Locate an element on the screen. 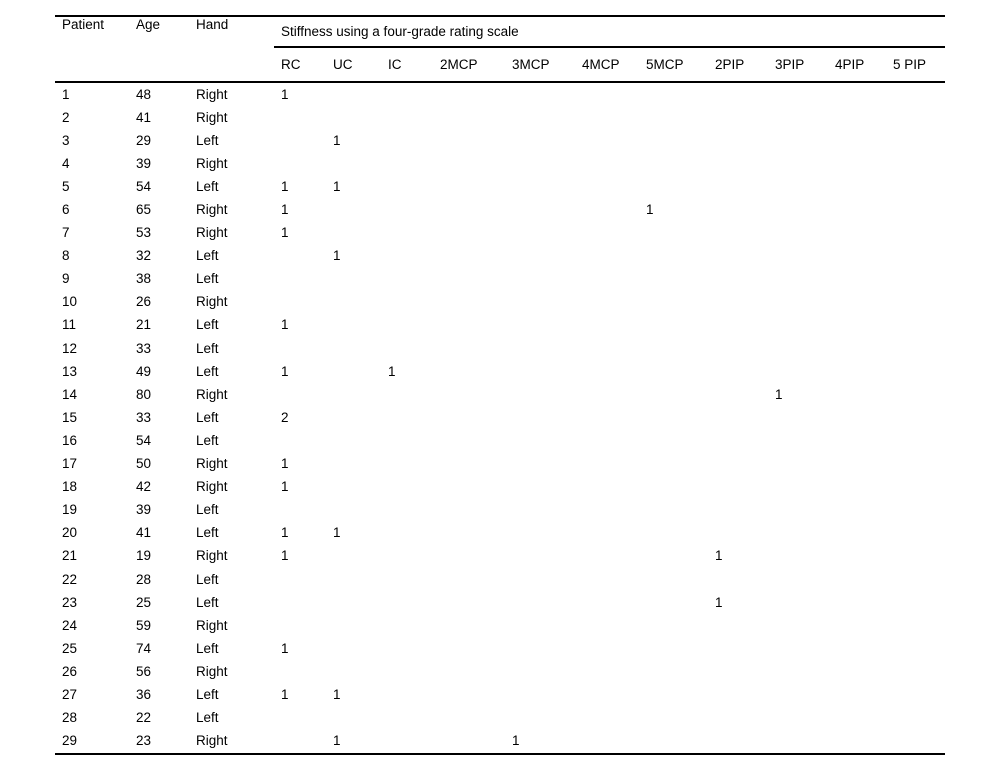 This screenshot has width=1000, height=770. cell-age: 23 is located at coordinates (144, 741).